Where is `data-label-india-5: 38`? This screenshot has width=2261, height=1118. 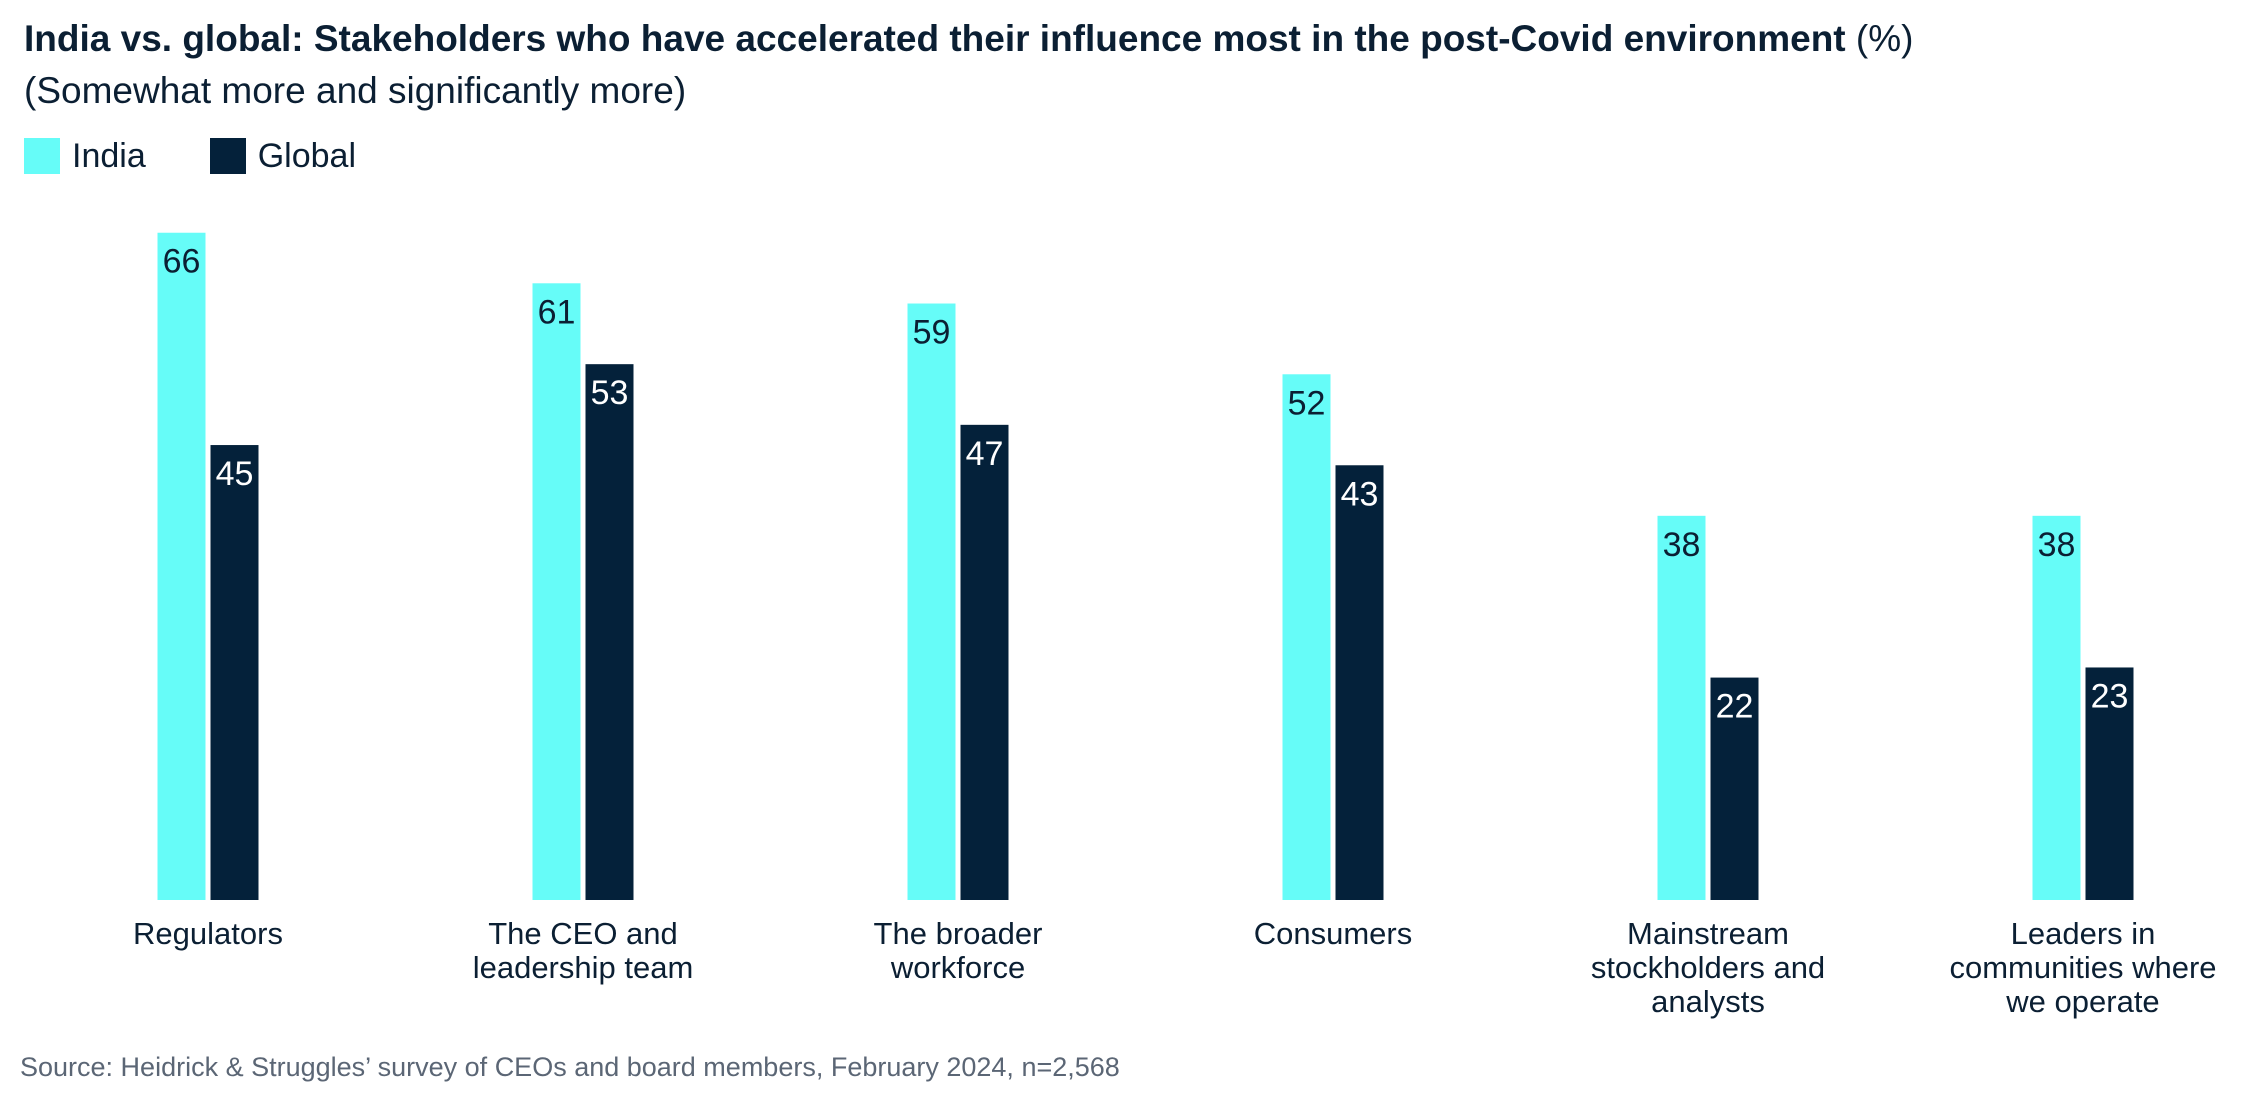
data-label-india-5: 38 is located at coordinates (1682, 545).